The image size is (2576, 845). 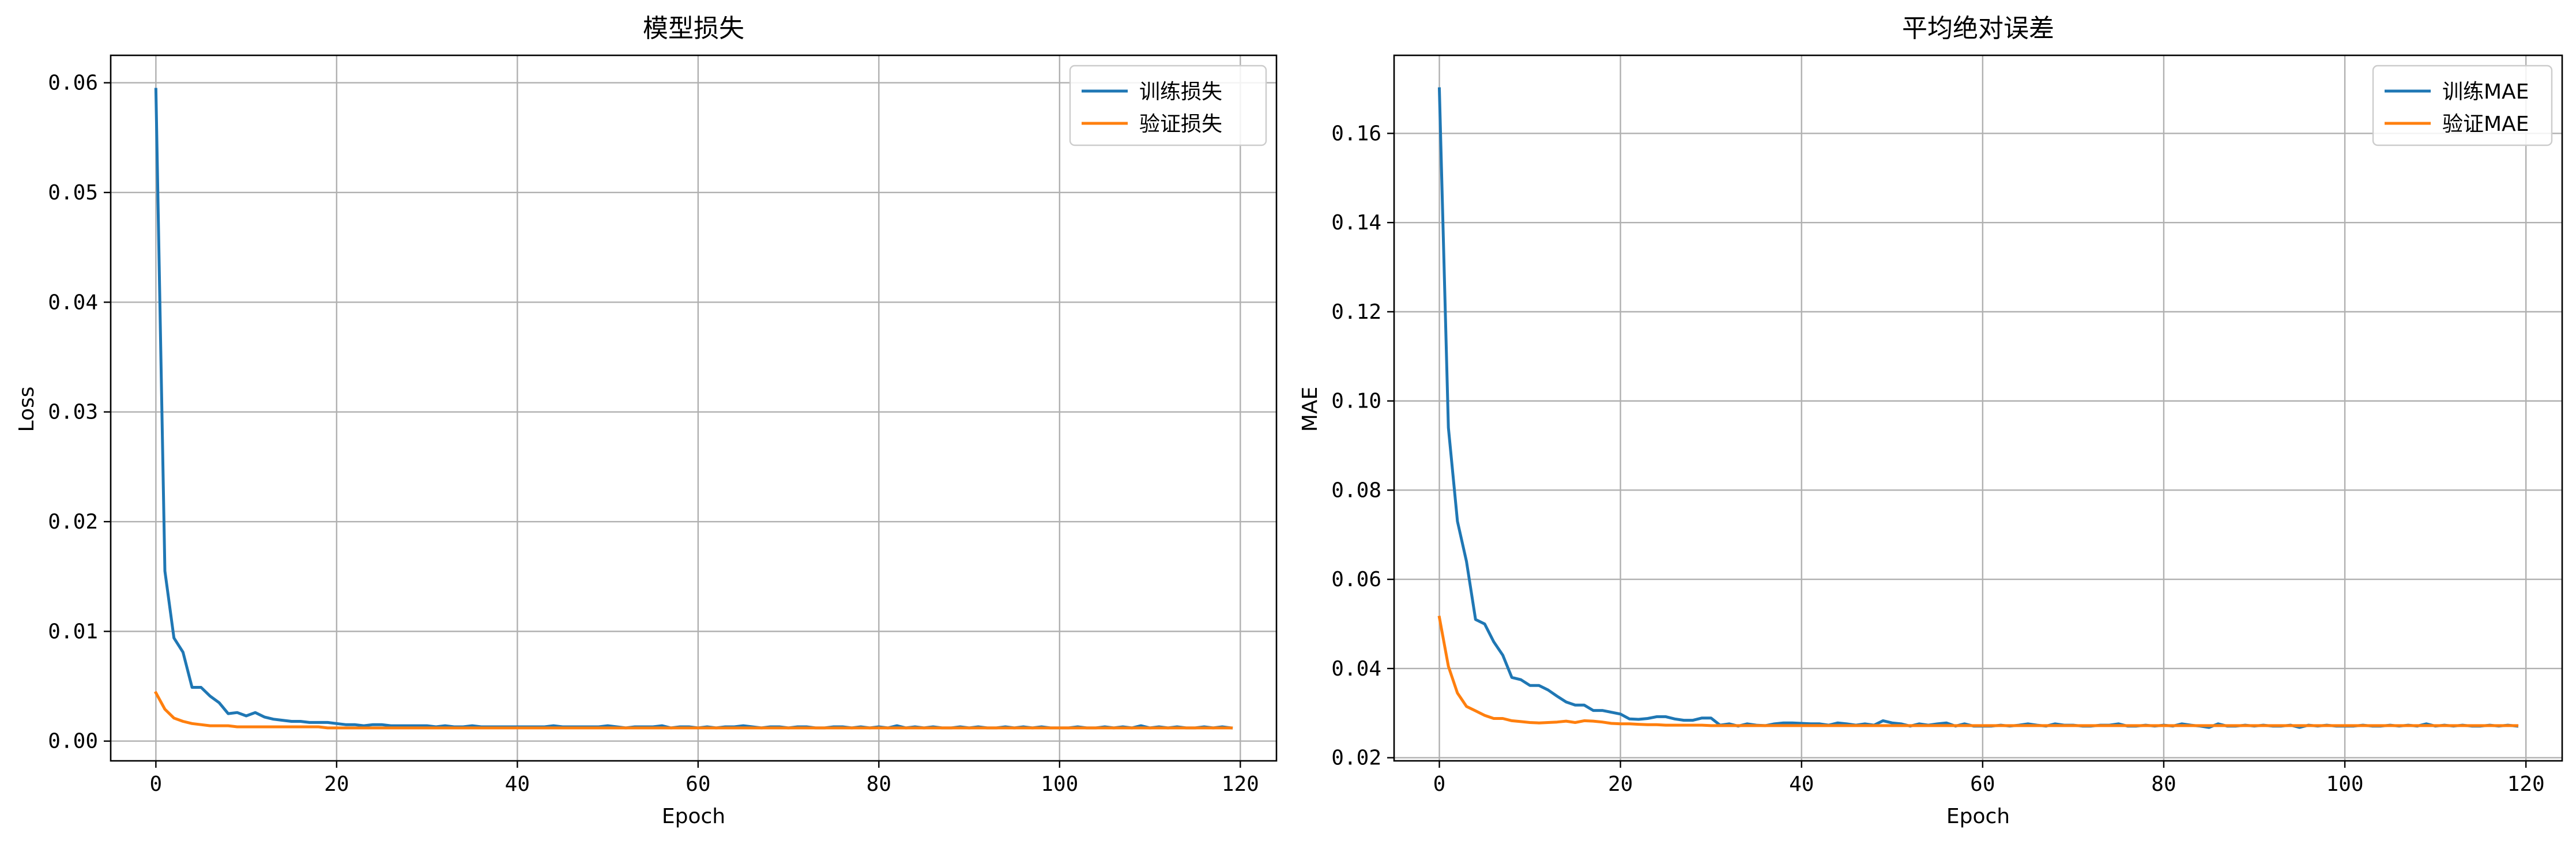 I want to click on y-tick-label: 0.16, so click(x=1356, y=134).